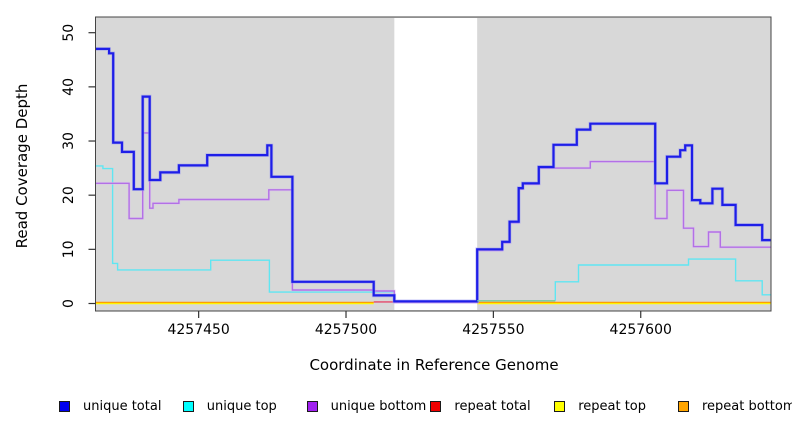 This screenshot has height=432, width=792. What do you see at coordinates (22, 166) in the screenshot?
I see `y-axis-title: Read Coverage Depth` at bounding box center [22, 166].